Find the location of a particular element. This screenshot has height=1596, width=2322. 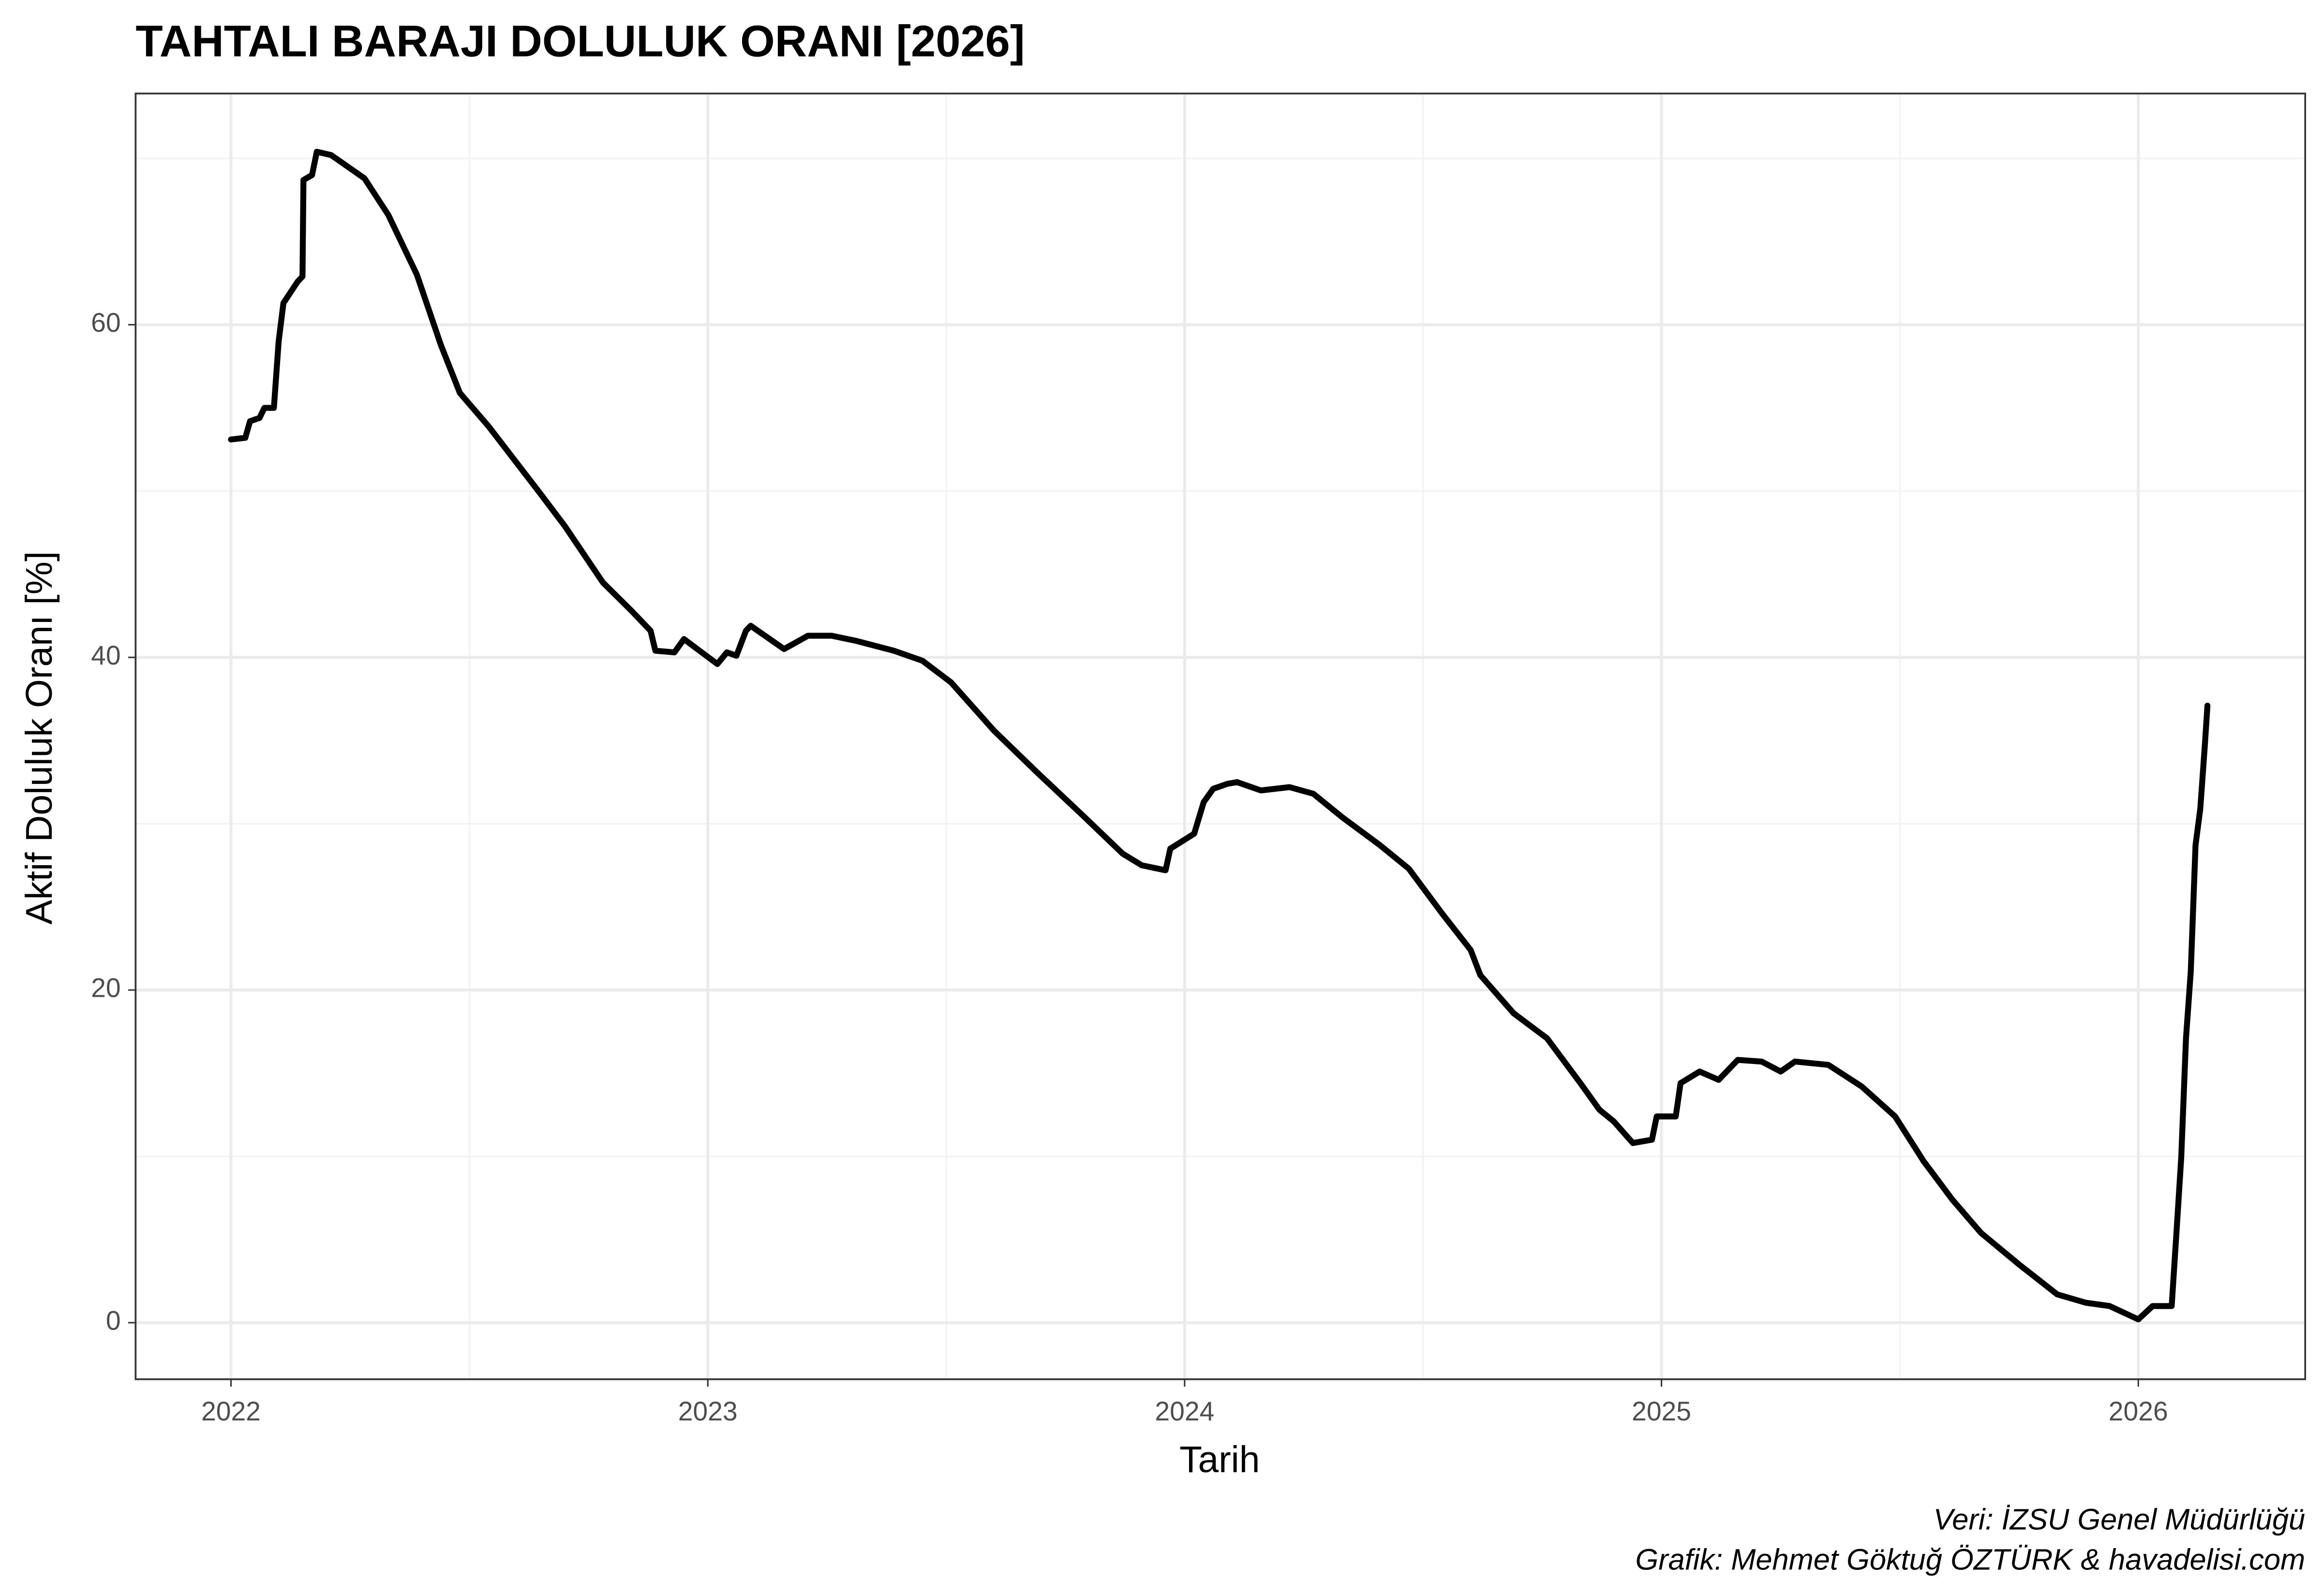

x-axis-label: Tarih is located at coordinates (1219, 1459).